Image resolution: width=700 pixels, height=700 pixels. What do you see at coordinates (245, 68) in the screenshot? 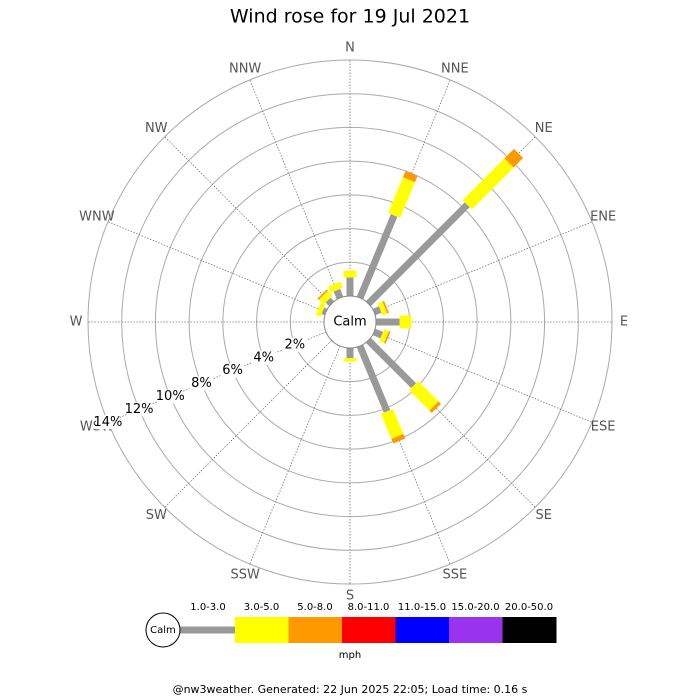
I see `direction-label: NNW` at bounding box center [245, 68].